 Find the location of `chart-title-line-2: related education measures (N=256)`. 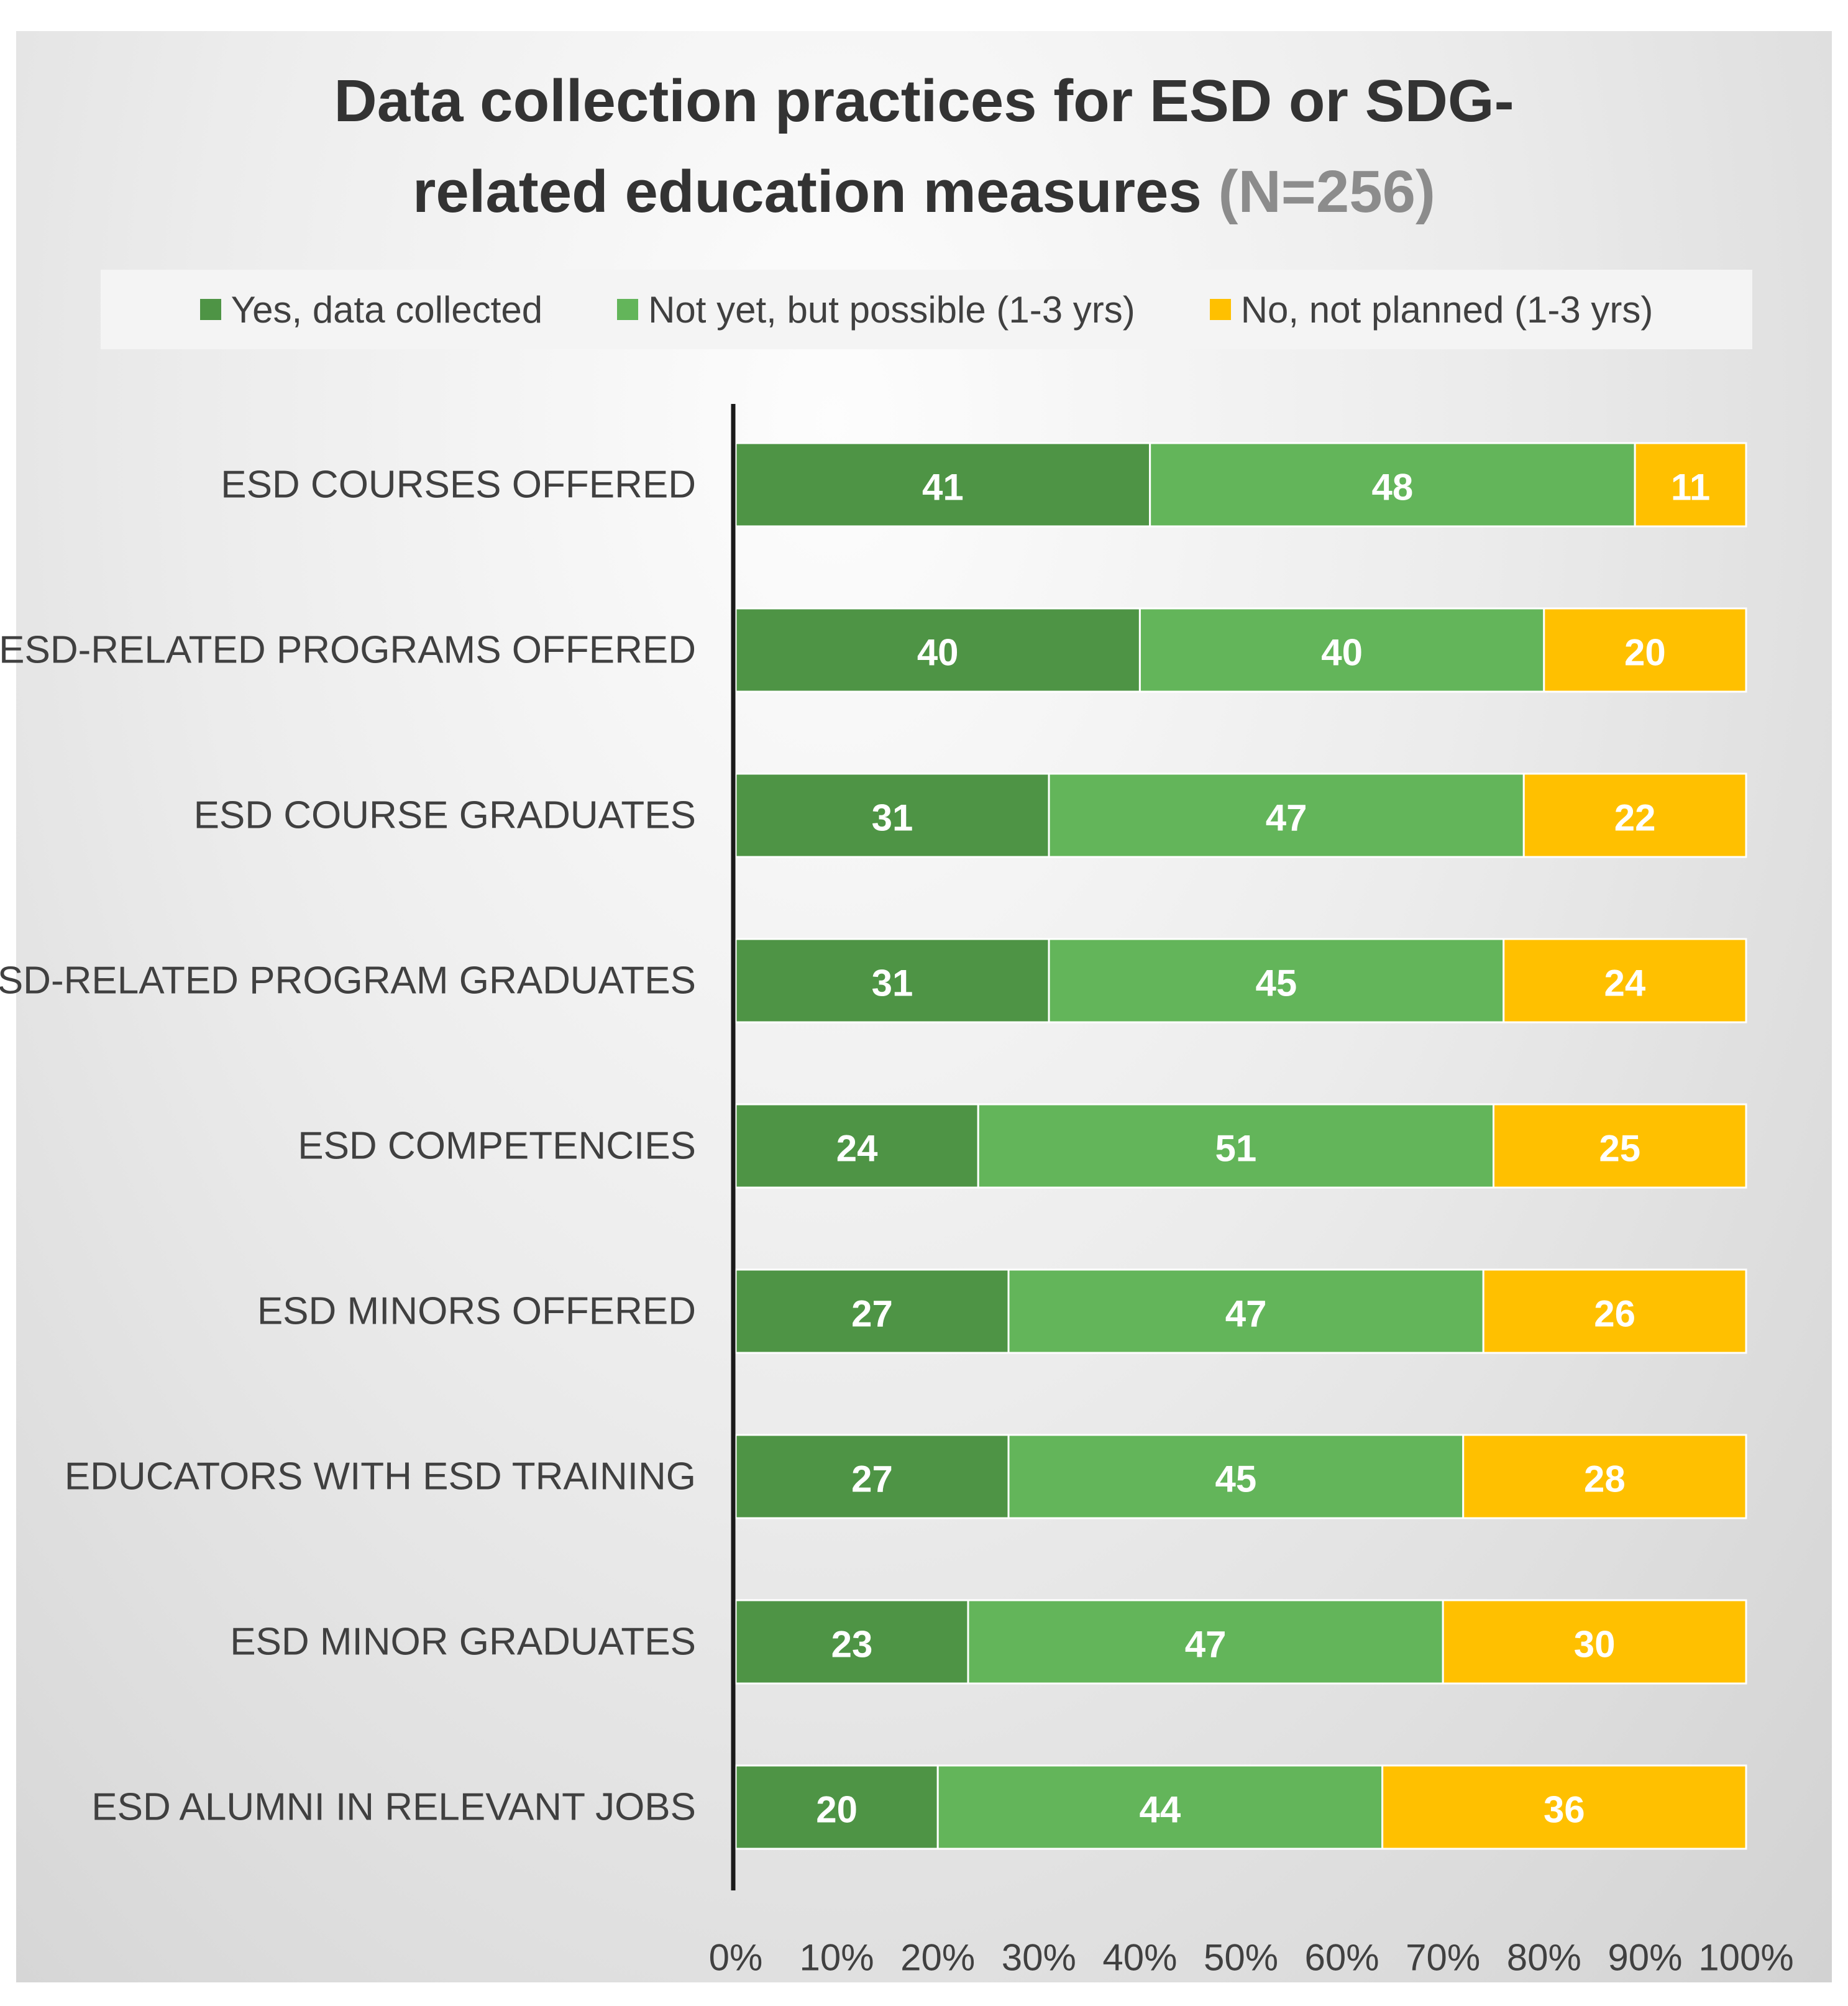

chart-title-line-2: related education measures (N=256) is located at coordinates (924, 192).